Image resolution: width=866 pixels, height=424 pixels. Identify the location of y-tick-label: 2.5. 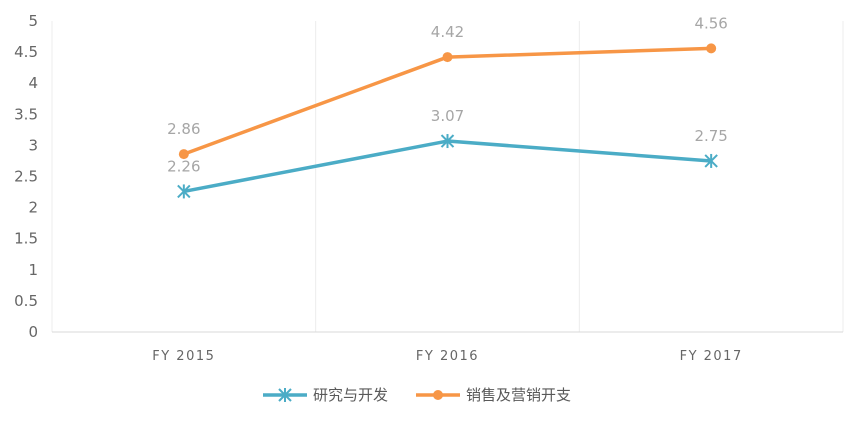
(26, 177).